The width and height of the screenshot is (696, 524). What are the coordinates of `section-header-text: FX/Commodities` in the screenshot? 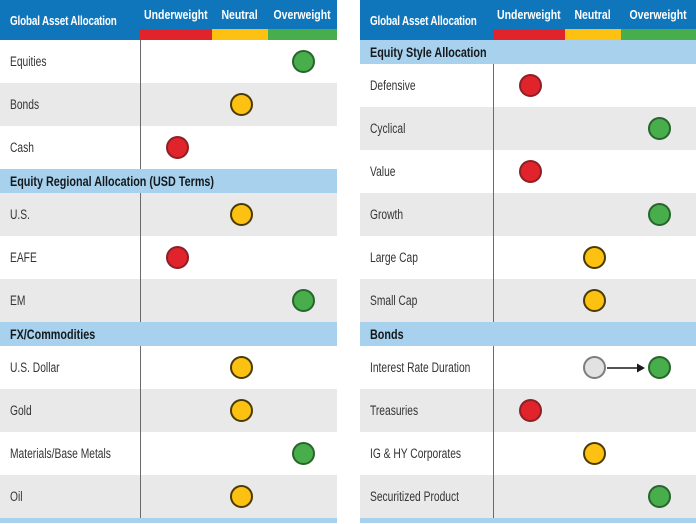 It's located at (53, 334).